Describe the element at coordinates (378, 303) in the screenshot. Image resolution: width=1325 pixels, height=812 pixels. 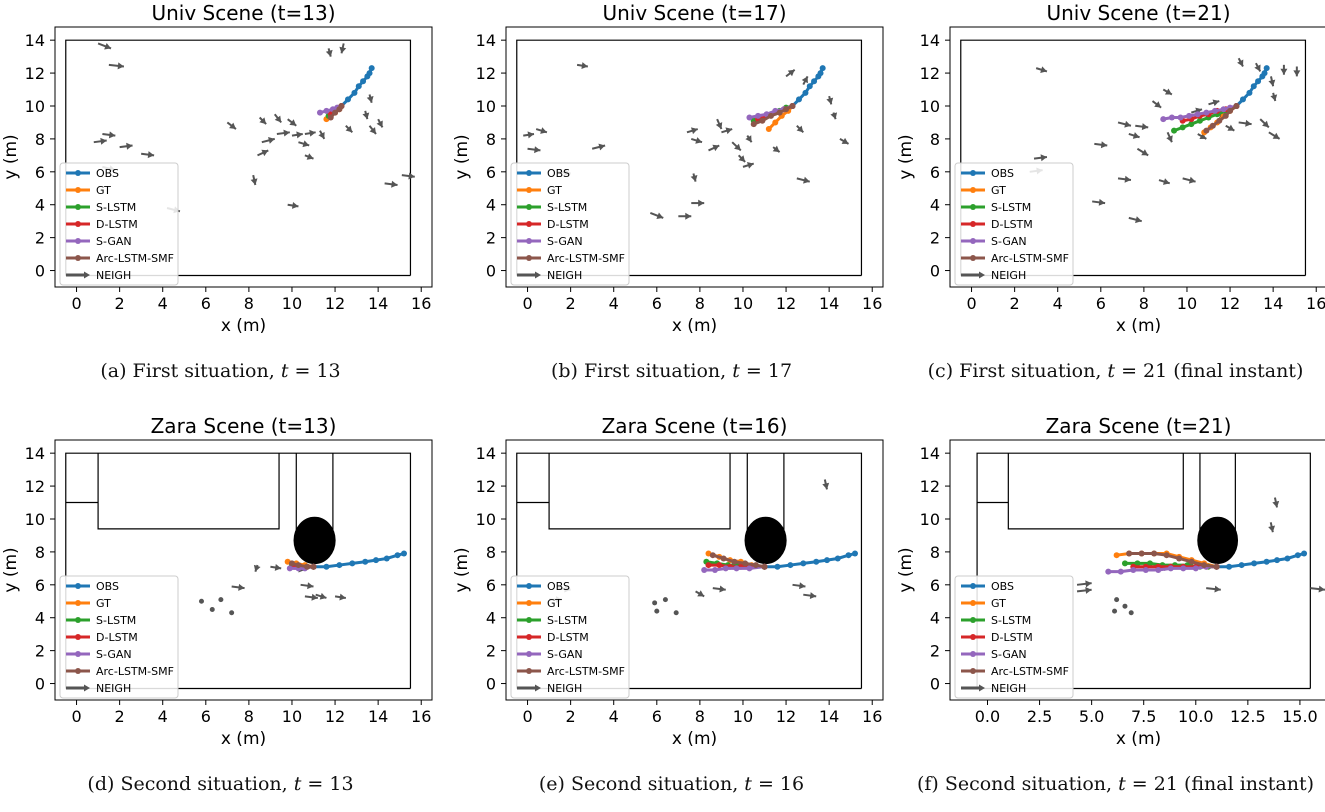
I see `x-tick-label: 14` at that location.